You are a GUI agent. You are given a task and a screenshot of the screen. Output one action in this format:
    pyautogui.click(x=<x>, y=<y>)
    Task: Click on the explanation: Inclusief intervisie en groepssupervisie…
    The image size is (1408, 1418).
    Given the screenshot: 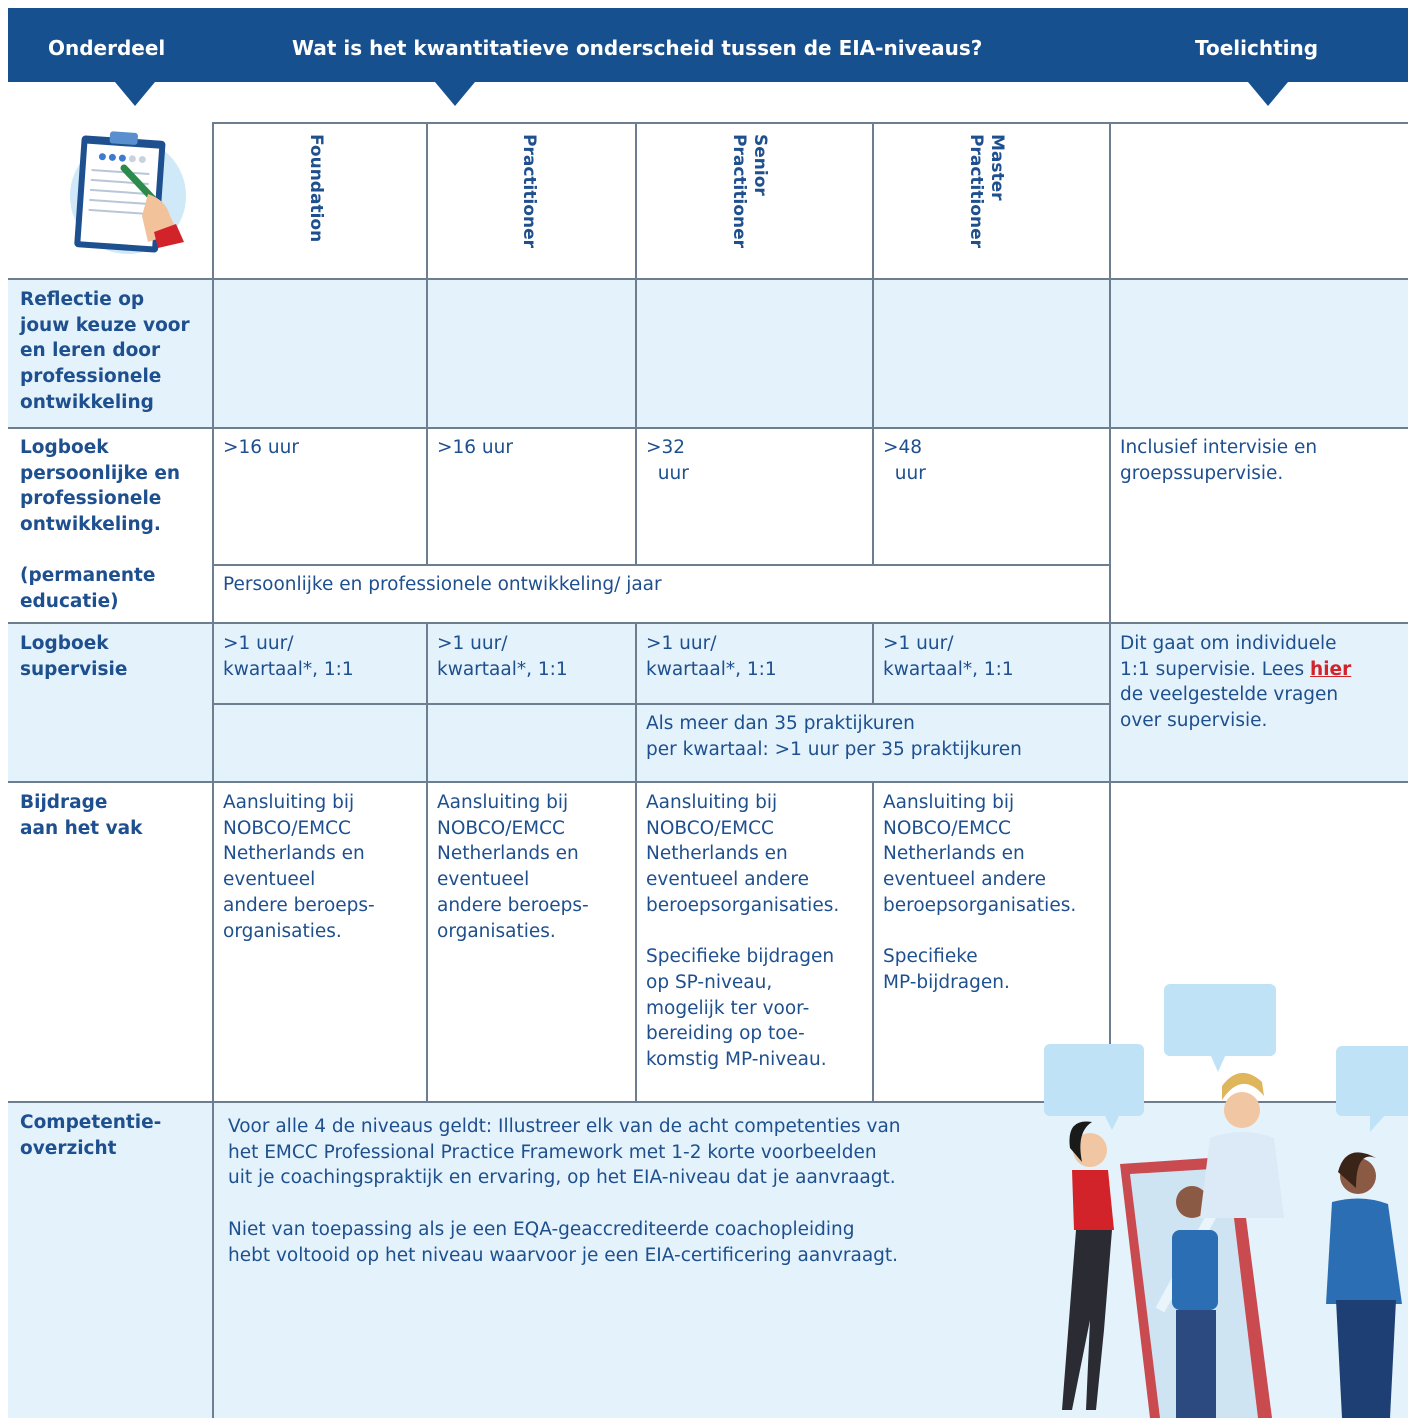 What is the action you would take?
    pyautogui.click(x=1219, y=460)
    